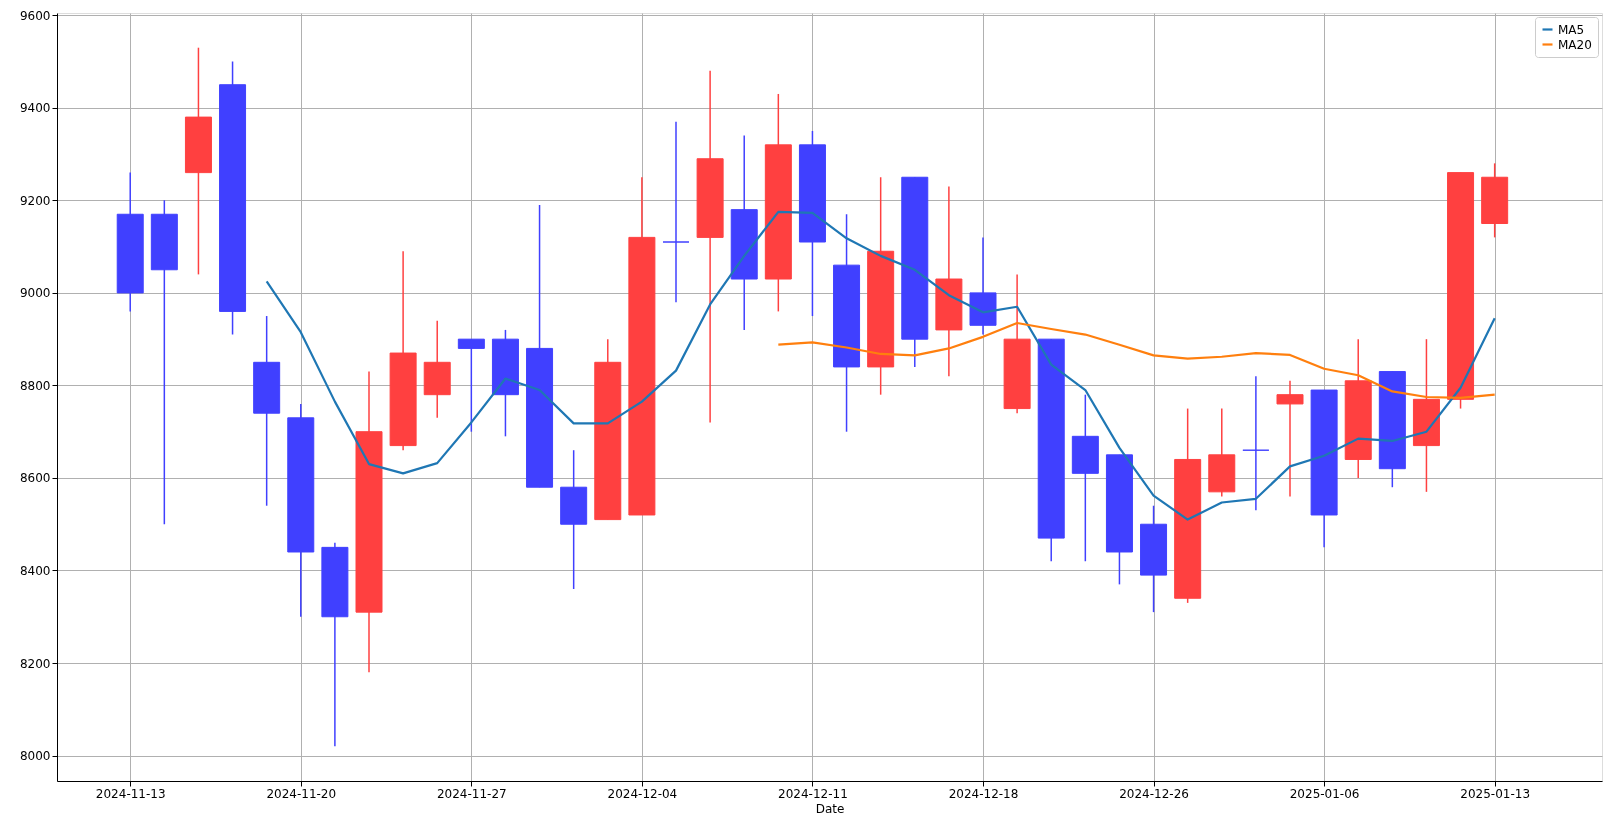 The height and width of the screenshot is (836, 1614). What do you see at coordinates (1495, 793) in the screenshot?
I see `x-tick-label: 2025-01-13` at bounding box center [1495, 793].